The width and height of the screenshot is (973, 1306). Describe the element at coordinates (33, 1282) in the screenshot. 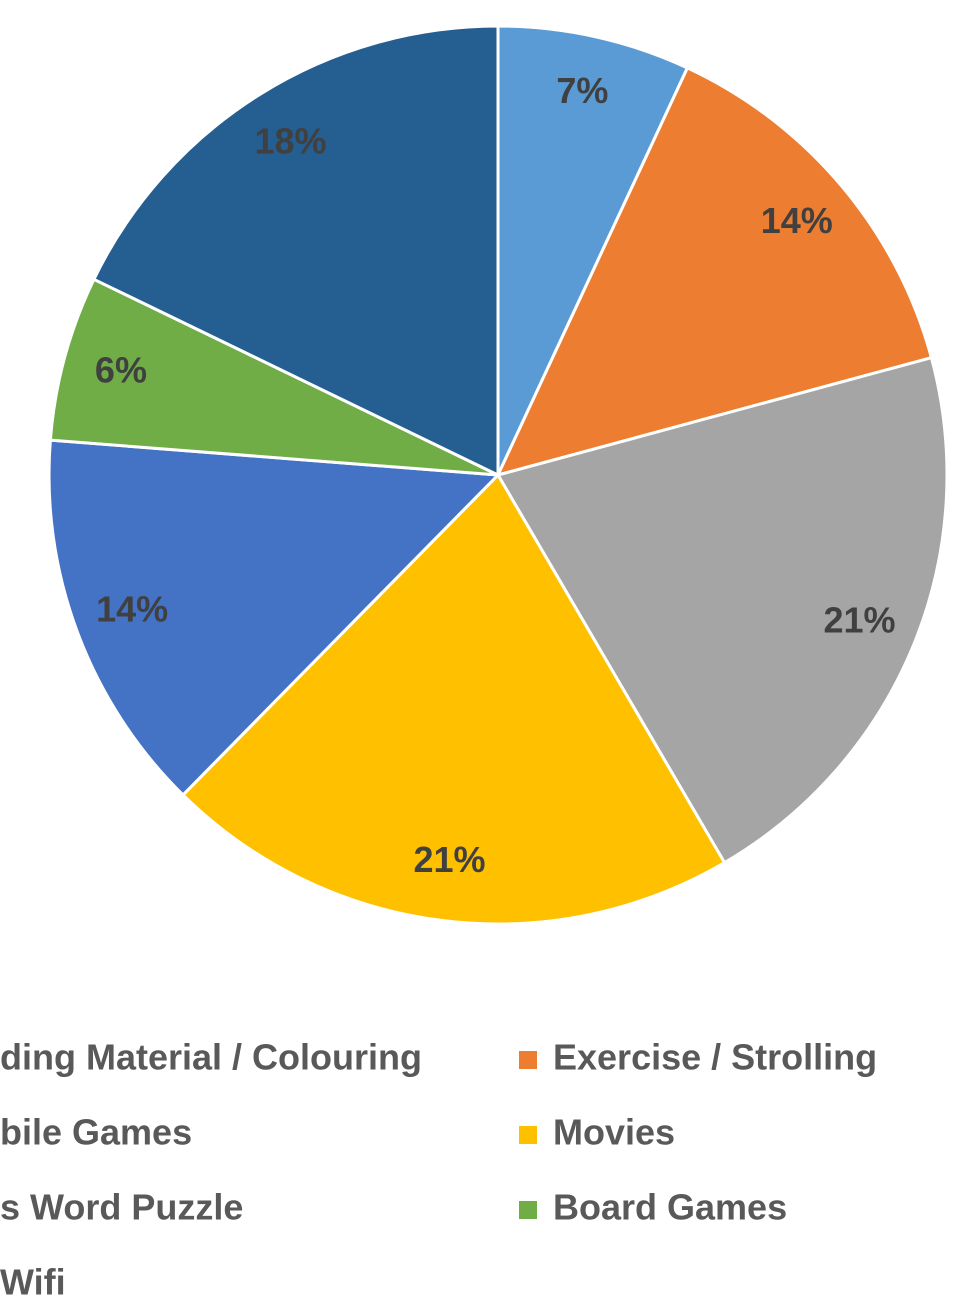

I see `legend-label: Wifi` at that location.